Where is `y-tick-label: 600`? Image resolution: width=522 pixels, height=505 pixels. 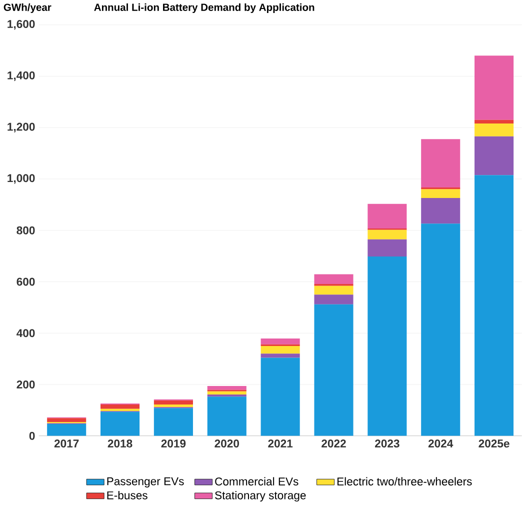 y-tick-label: 600 is located at coordinates (25, 282).